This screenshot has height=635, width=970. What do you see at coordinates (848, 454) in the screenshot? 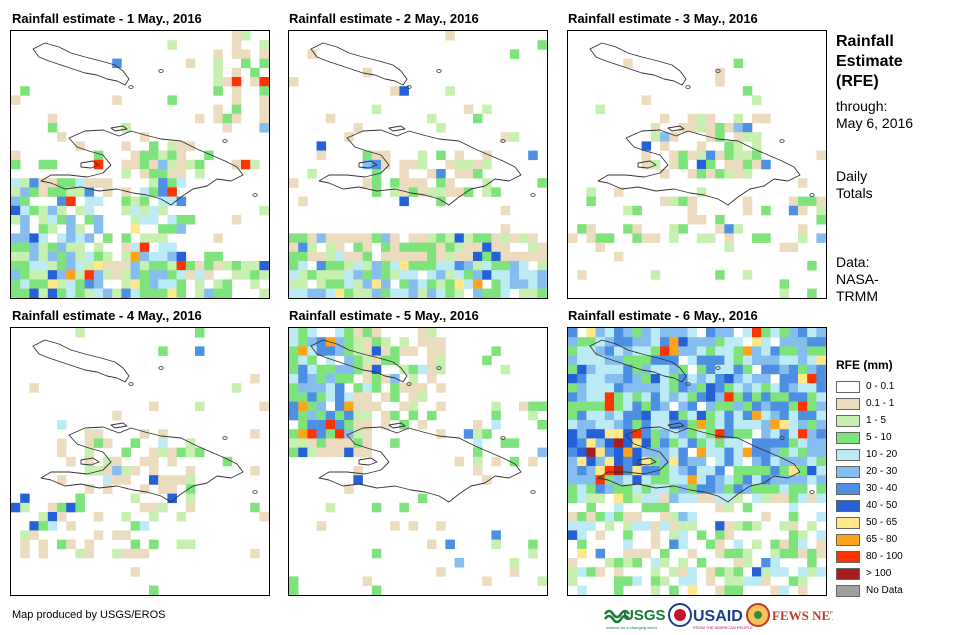
I see `legend-swatch` at bounding box center [848, 454].